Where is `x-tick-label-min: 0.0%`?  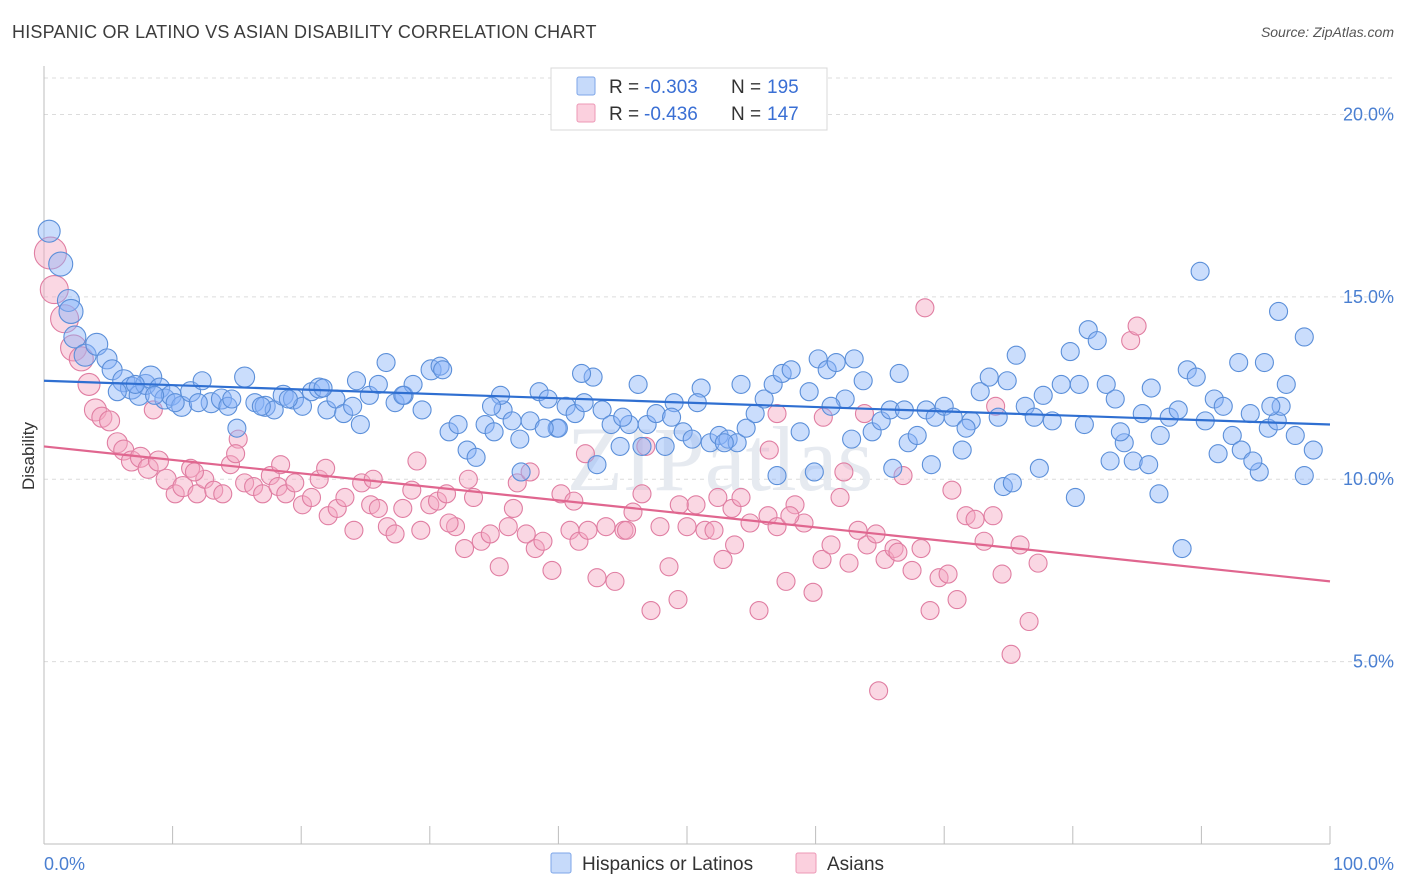
x-tick-label-min: 0.0% is located at coordinates (64, 864).